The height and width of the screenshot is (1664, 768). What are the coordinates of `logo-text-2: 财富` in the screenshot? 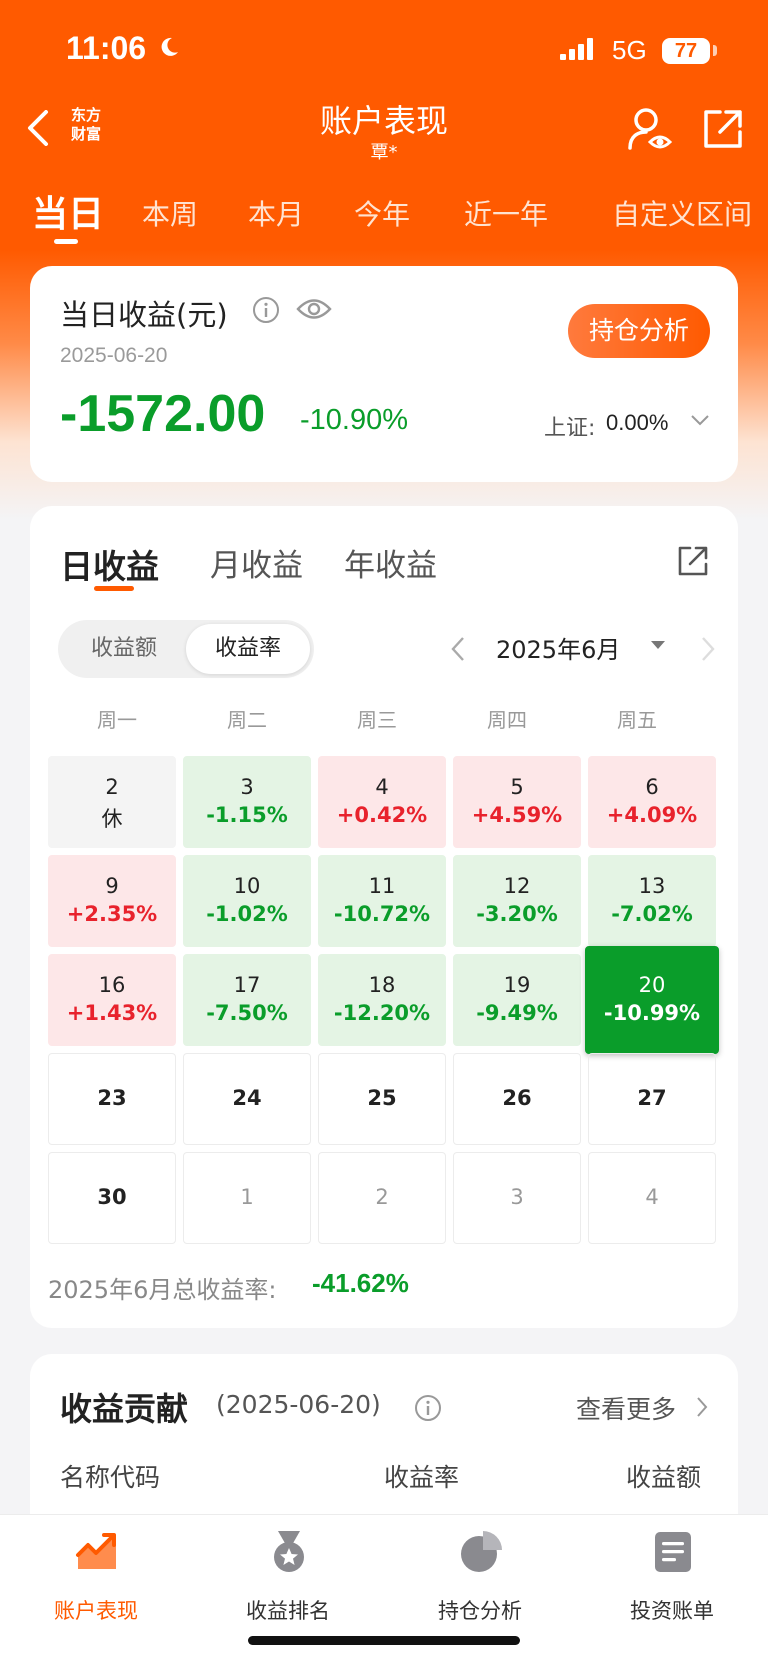 It's located at (85, 134).